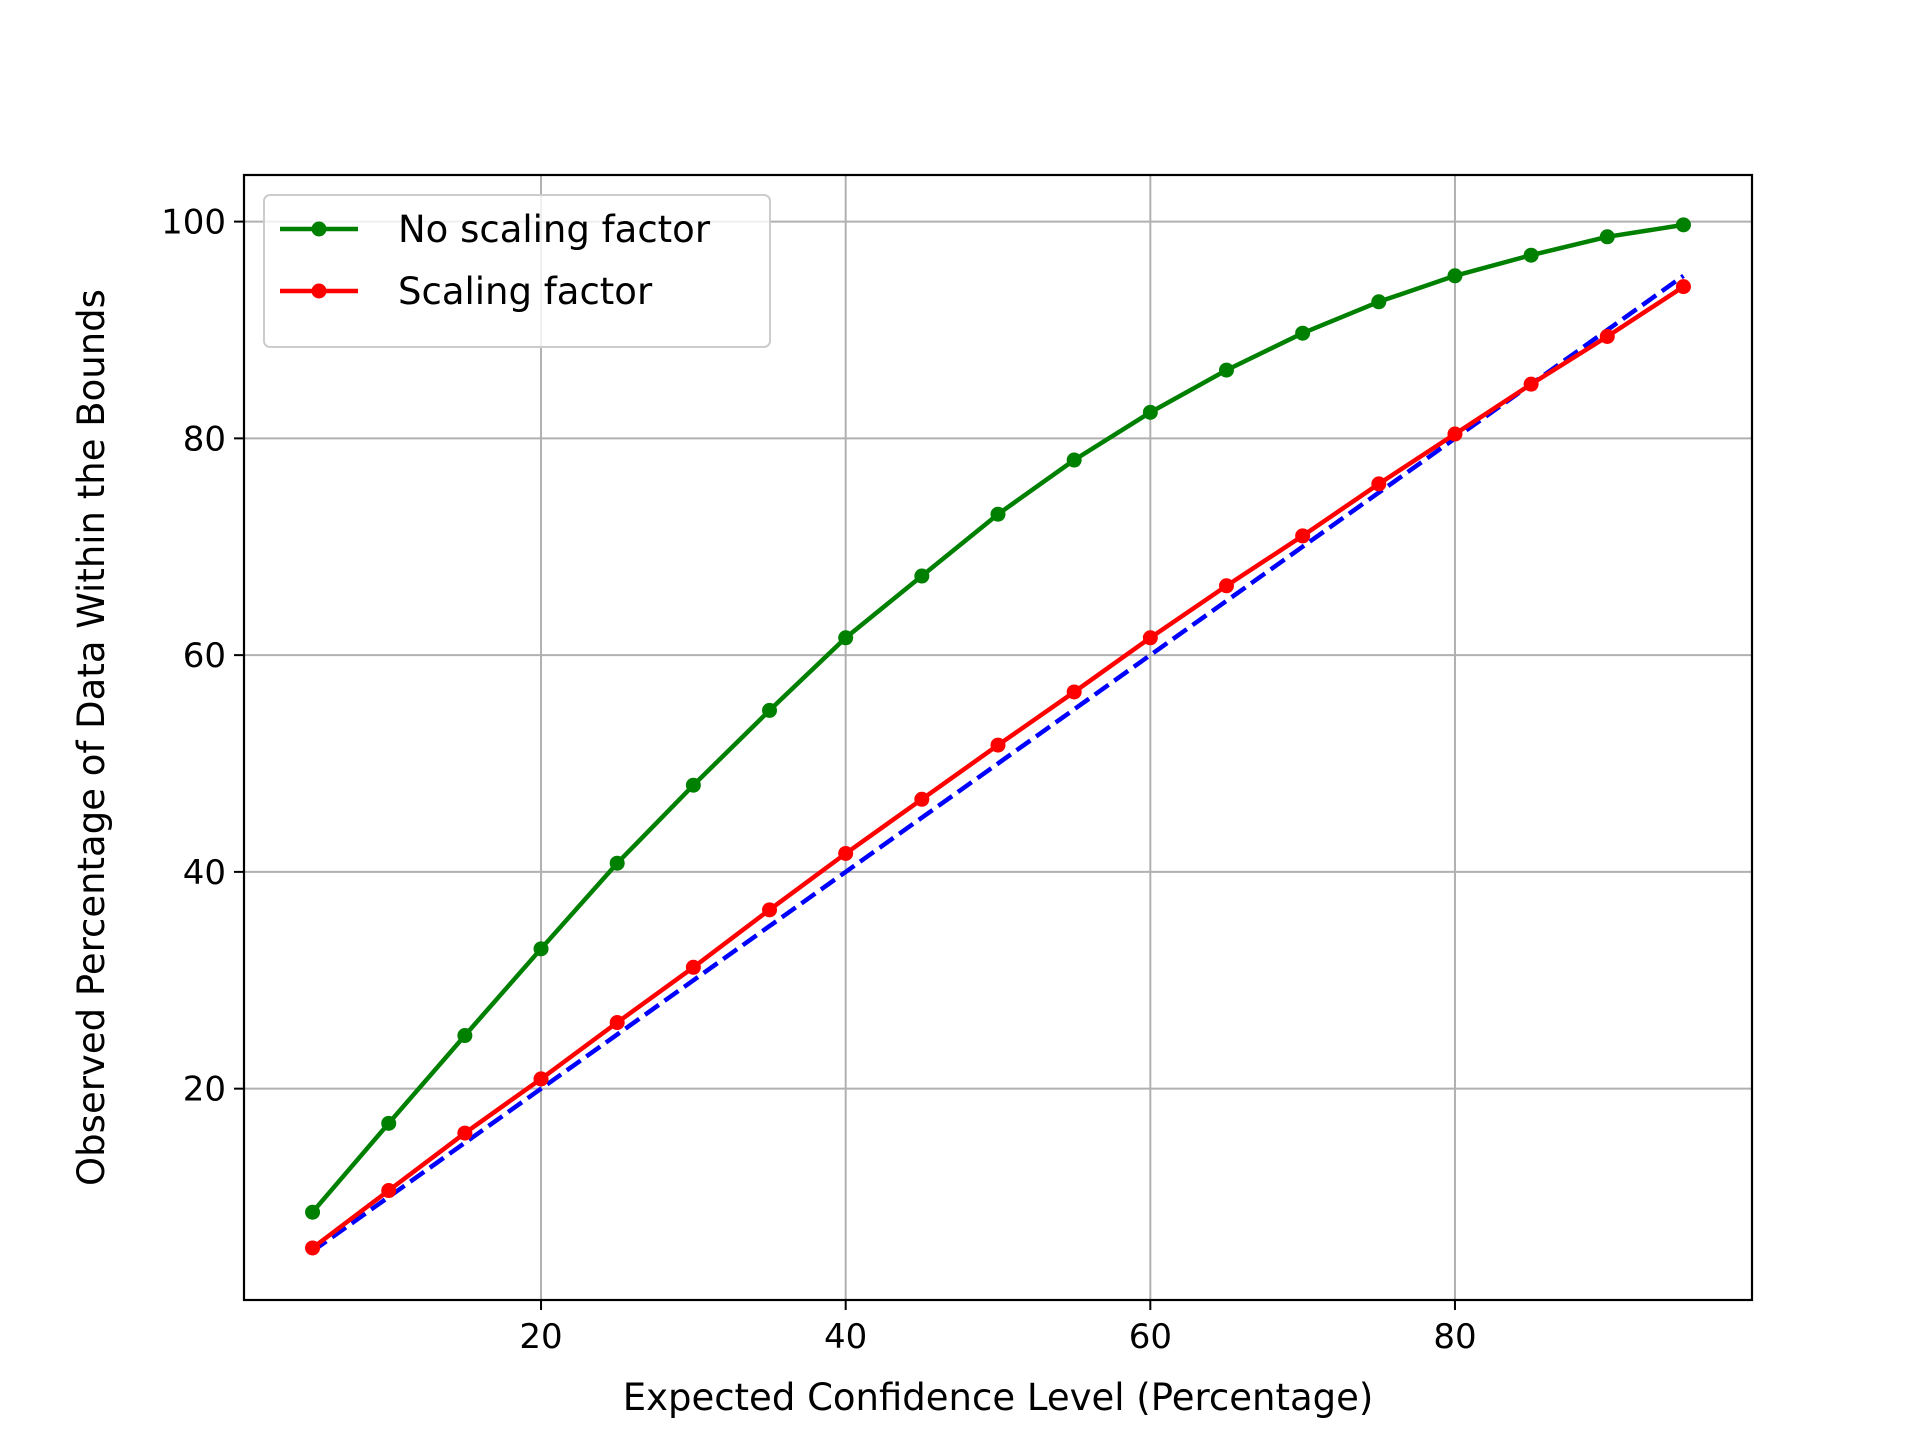 The height and width of the screenshot is (1440, 1920). Describe the element at coordinates (845, 1337) in the screenshot. I see `x-tick-label: 40` at that location.